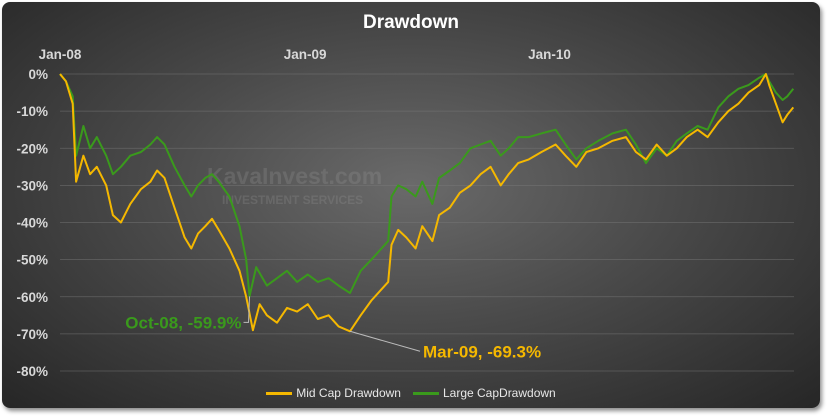  What do you see at coordinates (183, 322) in the screenshot?
I see `annotation-label: Oct-08, -59.9%` at bounding box center [183, 322].